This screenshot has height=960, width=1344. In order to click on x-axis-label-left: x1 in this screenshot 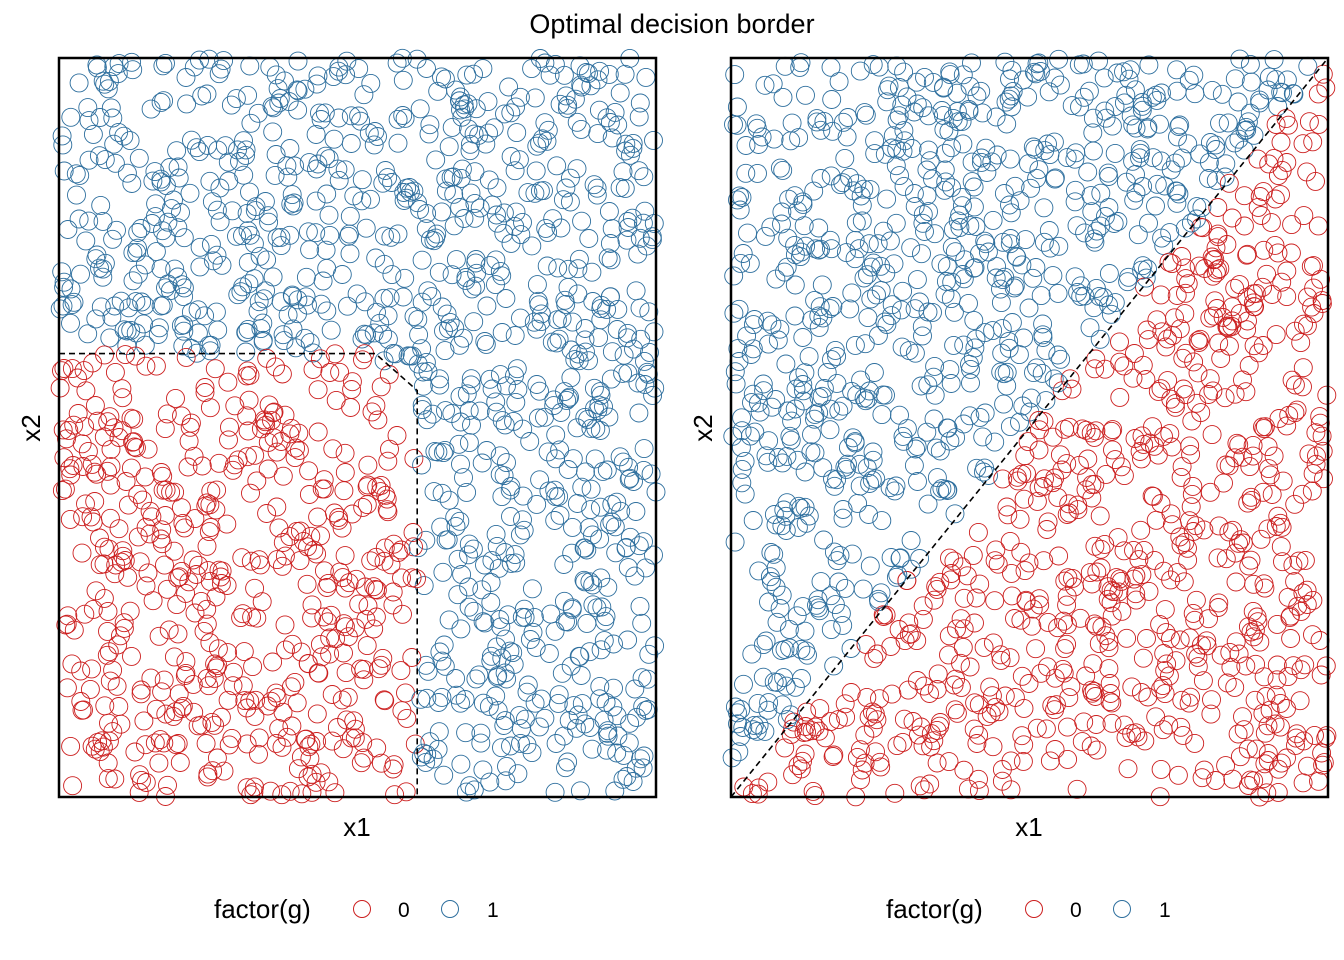, I will do `click(356, 827)`.